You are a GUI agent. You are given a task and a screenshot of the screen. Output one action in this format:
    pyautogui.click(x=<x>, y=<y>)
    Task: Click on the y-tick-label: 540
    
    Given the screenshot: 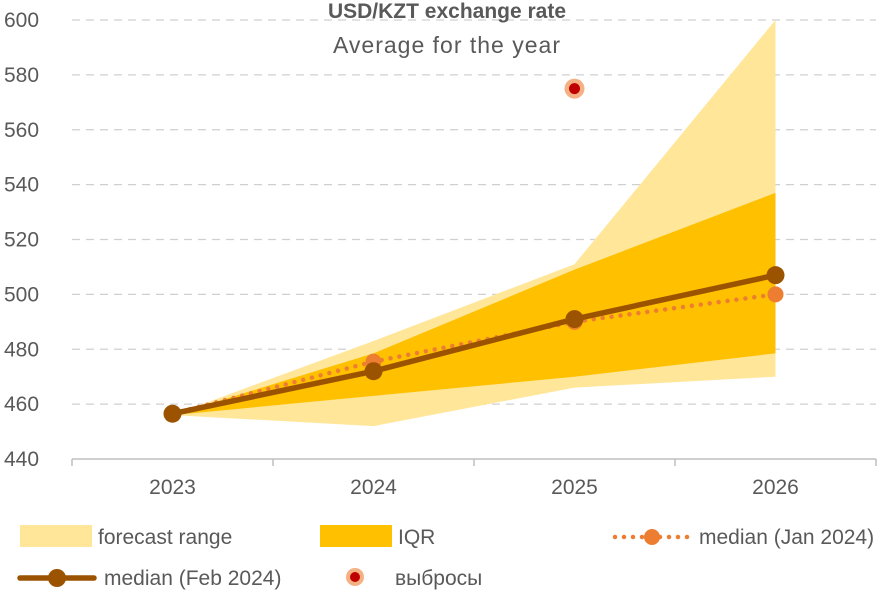 What is the action you would take?
    pyautogui.click(x=21, y=185)
    